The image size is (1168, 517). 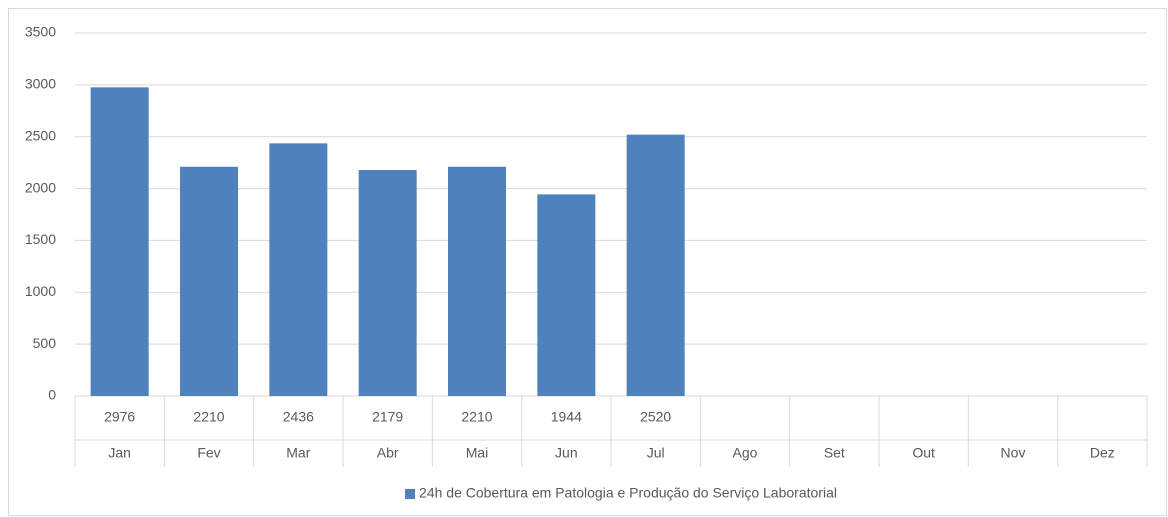 I want to click on y-tick-label: 2000, so click(x=40, y=187).